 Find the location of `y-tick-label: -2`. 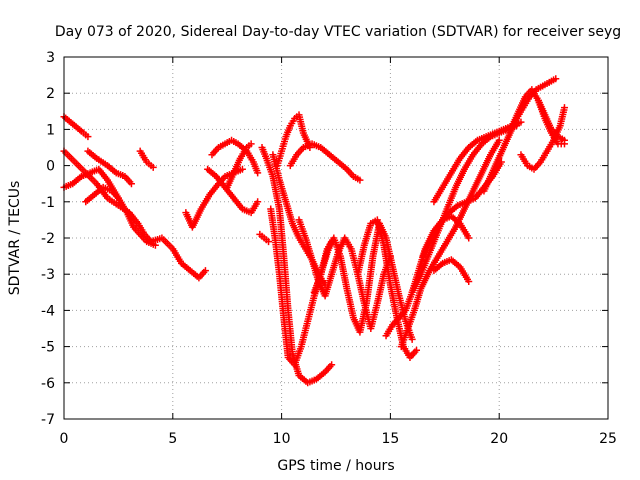

y-tick-label: -2 is located at coordinates (48, 239).